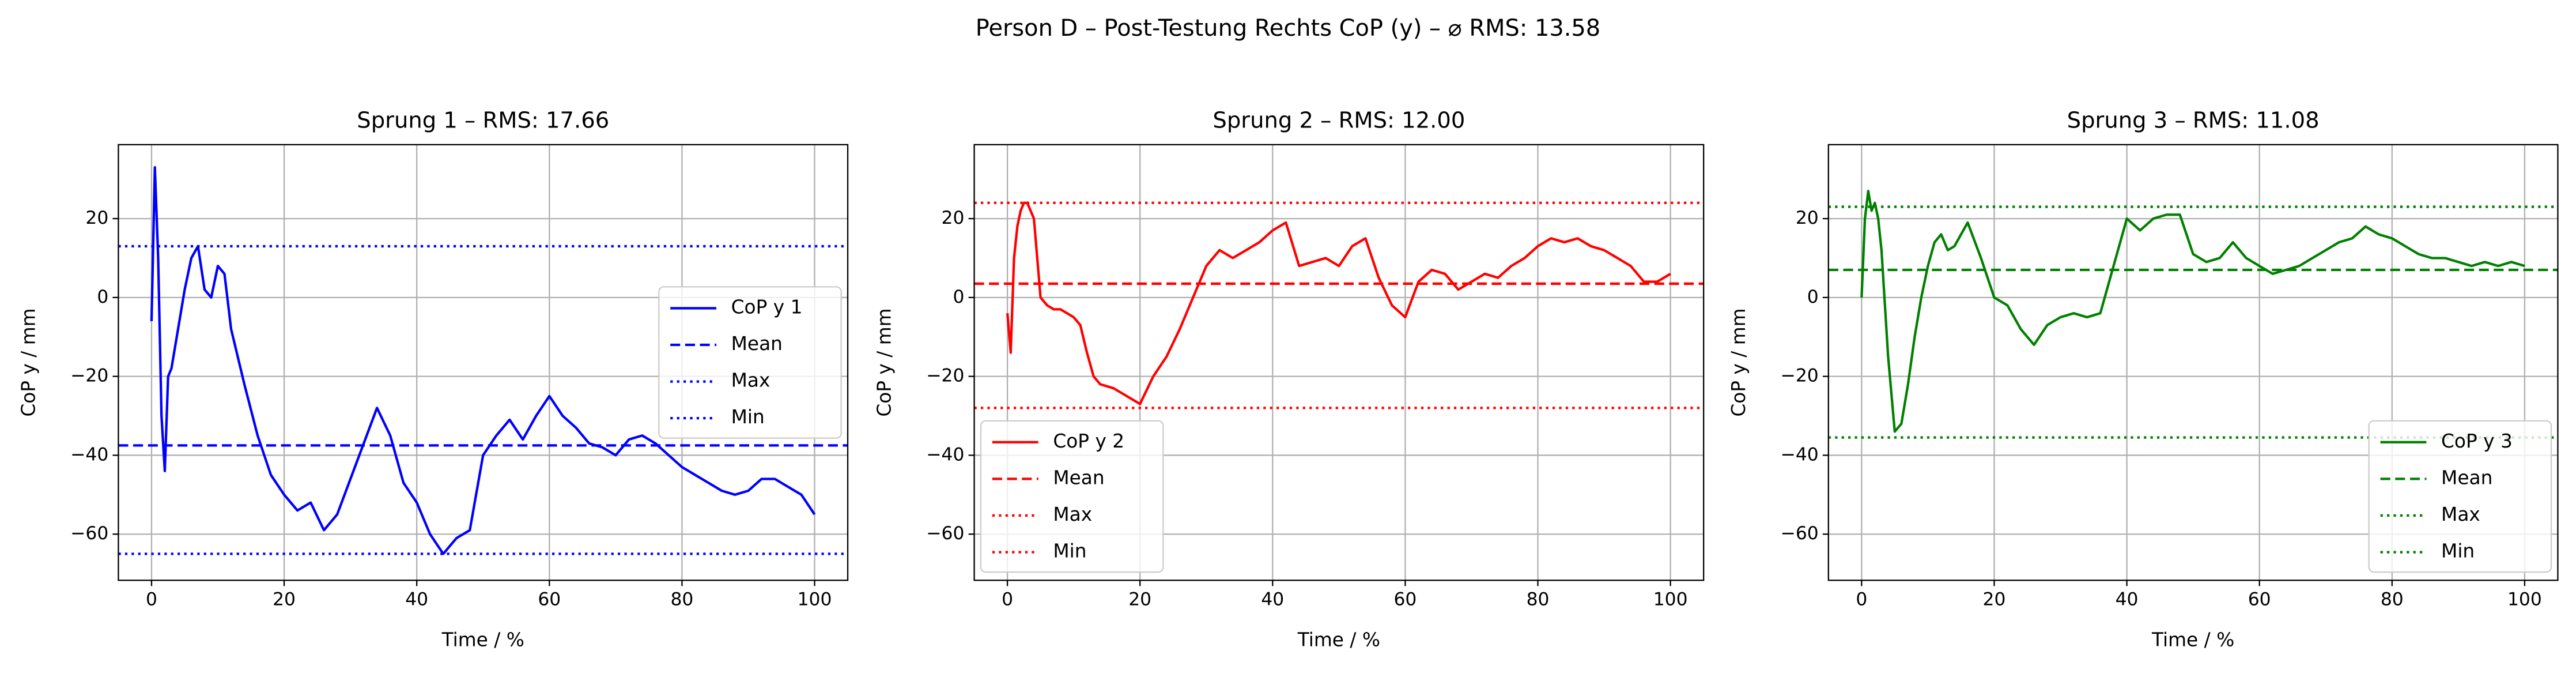 Image resolution: width=2576 pixels, height=673 pixels. I want to click on legend: CoP y 3 Mean Max Min, so click(2460, 496).